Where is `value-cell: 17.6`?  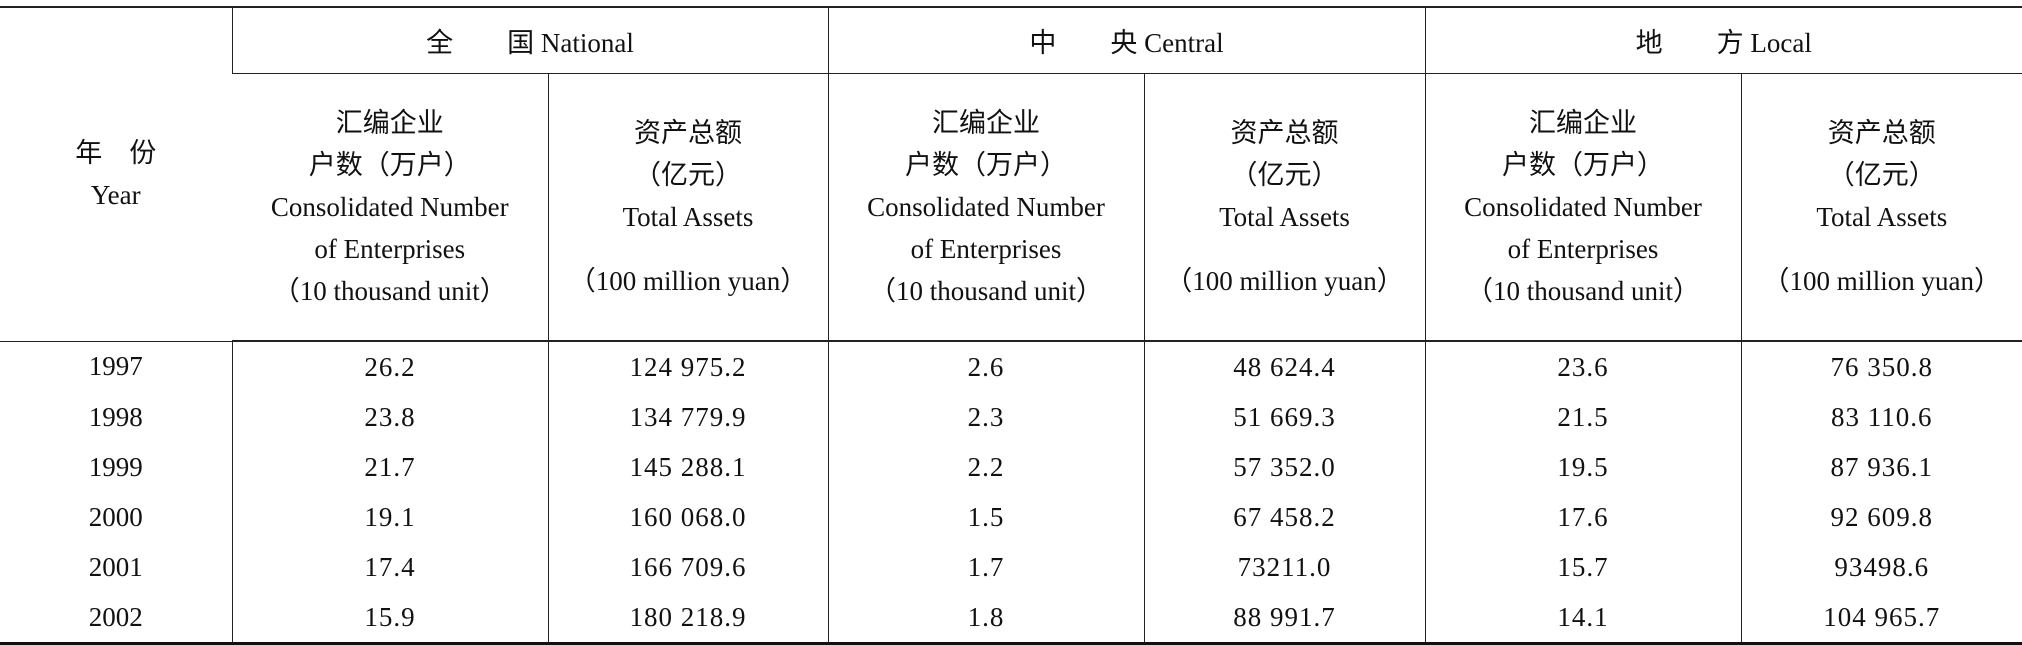 value-cell: 17.6 is located at coordinates (1583, 517).